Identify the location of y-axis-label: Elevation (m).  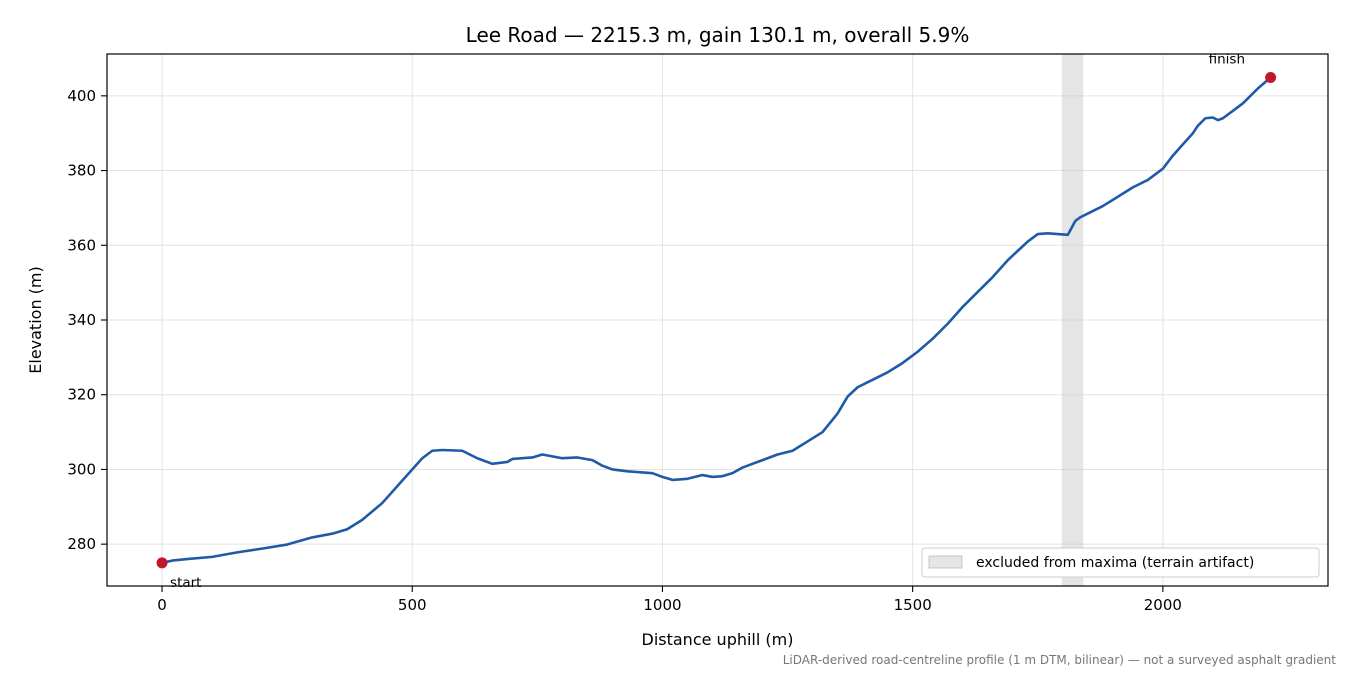
(35, 319).